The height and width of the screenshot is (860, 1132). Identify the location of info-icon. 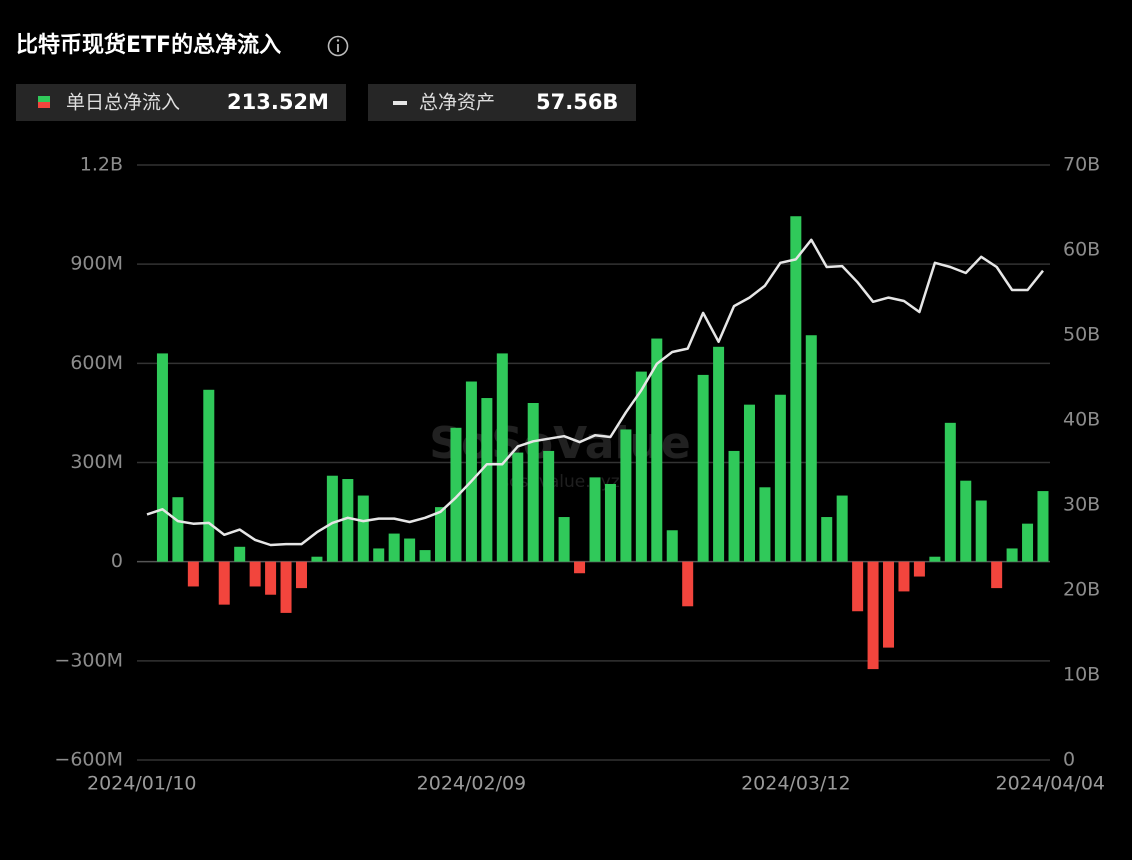
(338, 46).